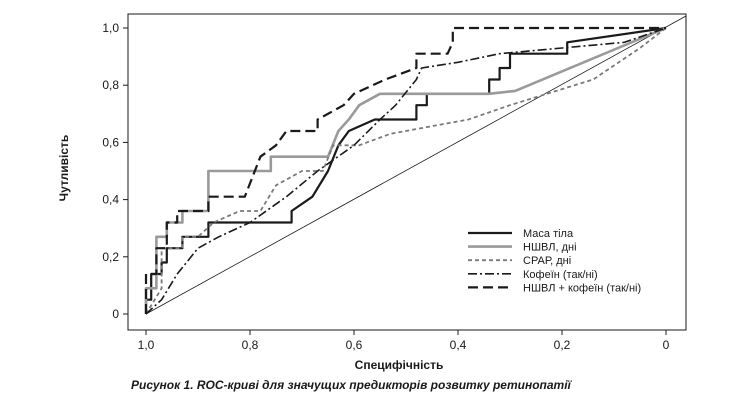 Image resolution: width=749 pixels, height=400 pixels. Describe the element at coordinates (399, 365) in the screenshot. I see `x-axis-title: Специфічність` at that location.